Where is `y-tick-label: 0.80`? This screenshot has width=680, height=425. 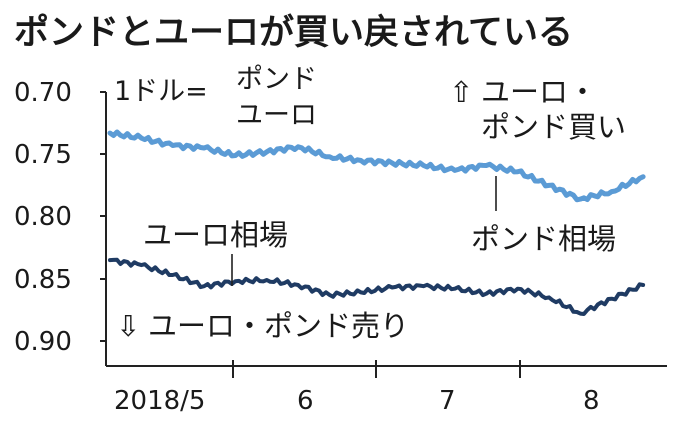
y-tick-label: 0.80 is located at coordinates (43, 217).